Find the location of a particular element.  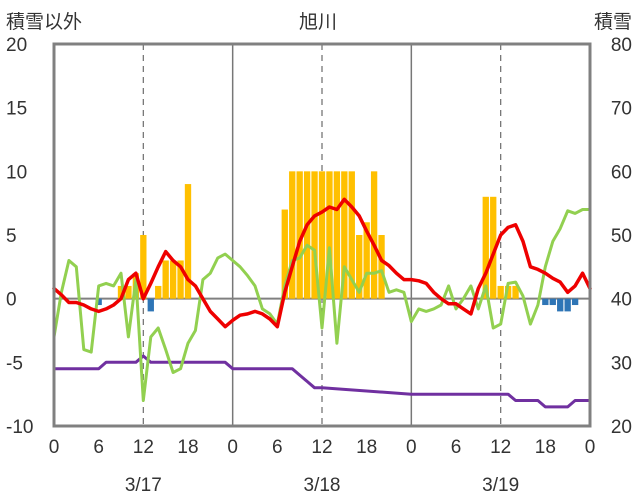

snow-depth-line is located at coordinates (322, 381).